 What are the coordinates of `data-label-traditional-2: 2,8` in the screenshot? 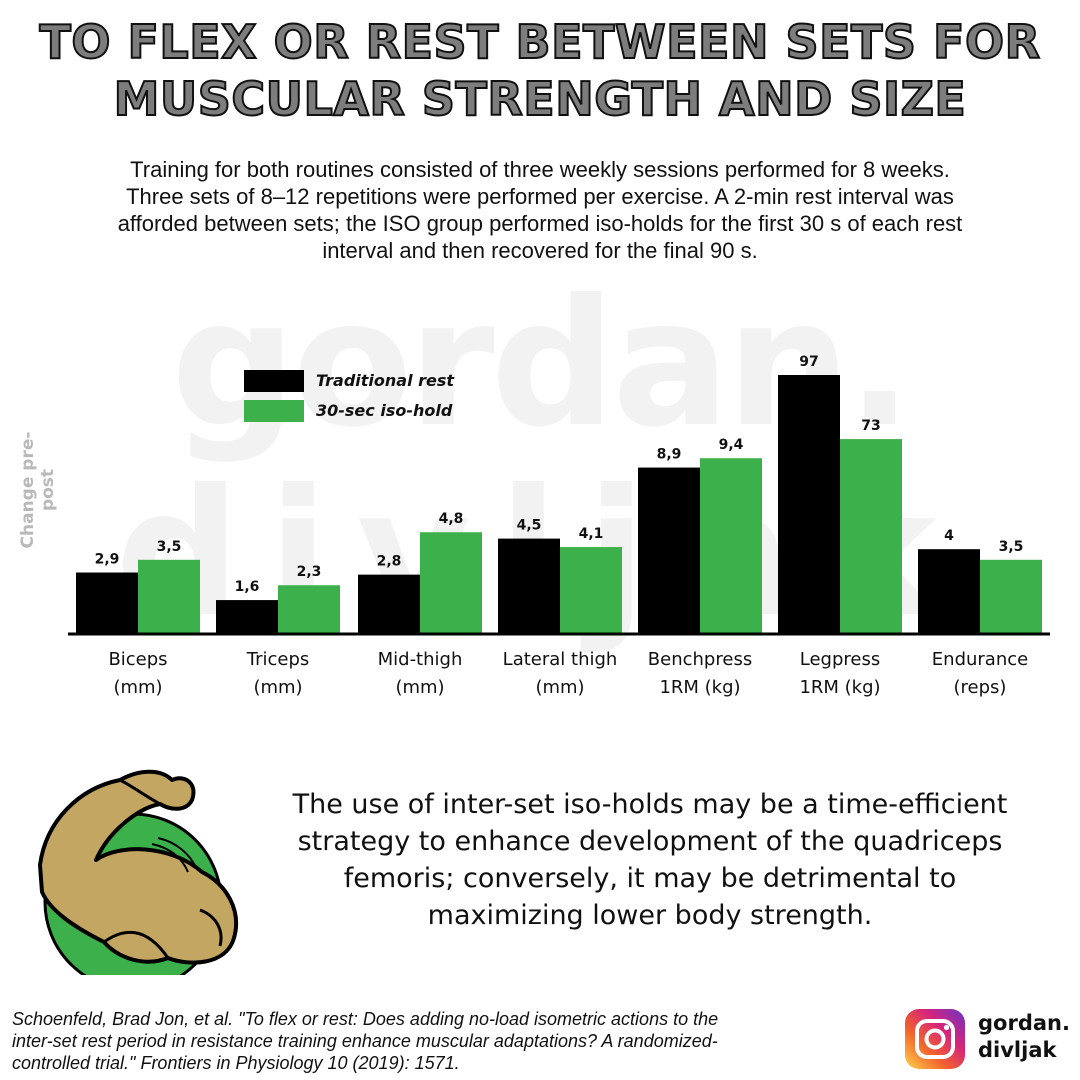 It's located at (389, 562).